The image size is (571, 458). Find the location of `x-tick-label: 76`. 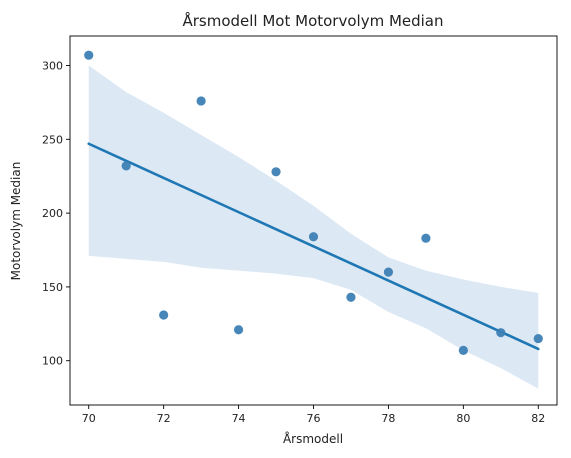

x-tick-label: 76 is located at coordinates (314, 418).